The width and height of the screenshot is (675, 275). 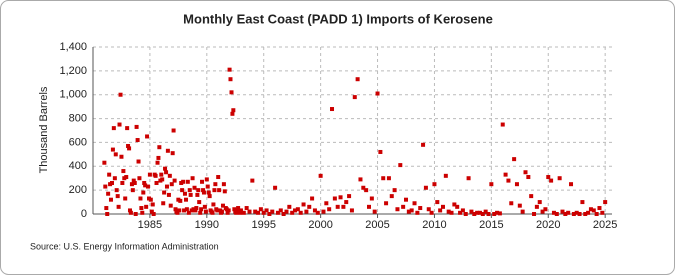 I want to click on x-tick-label: 2005, so click(x=377, y=225).